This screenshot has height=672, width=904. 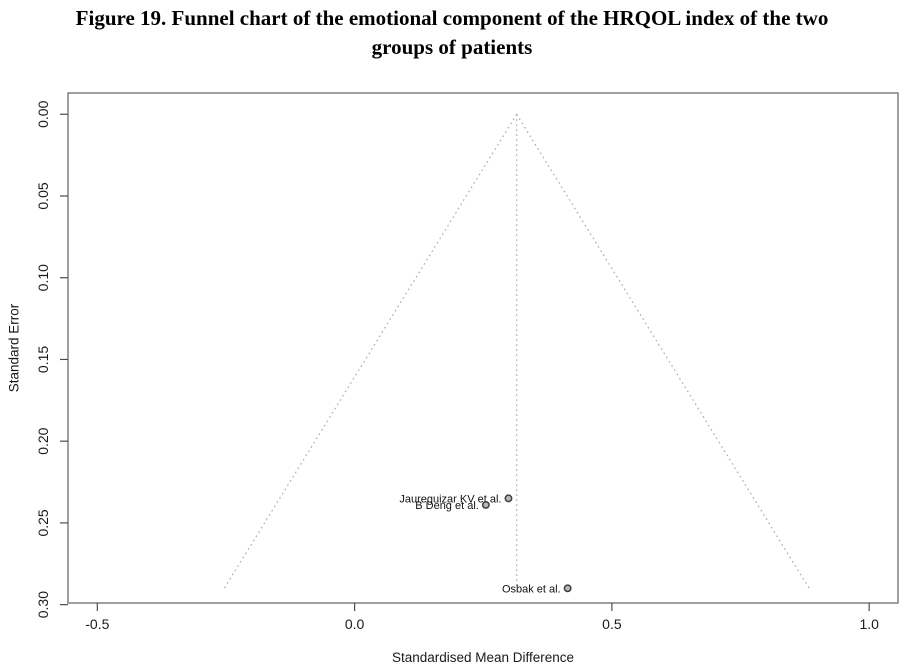 I want to click on x-tick-label: -0.5, so click(x=97, y=624).